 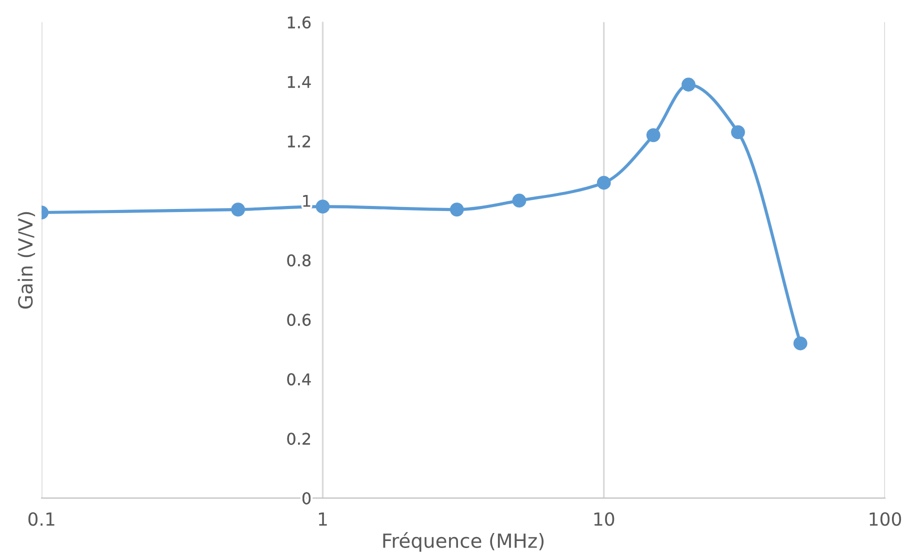 What do you see at coordinates (27, 260) in the screenshot?
I see `y-axis-title: Gain (V/V)` at bounding box center [27, 260].